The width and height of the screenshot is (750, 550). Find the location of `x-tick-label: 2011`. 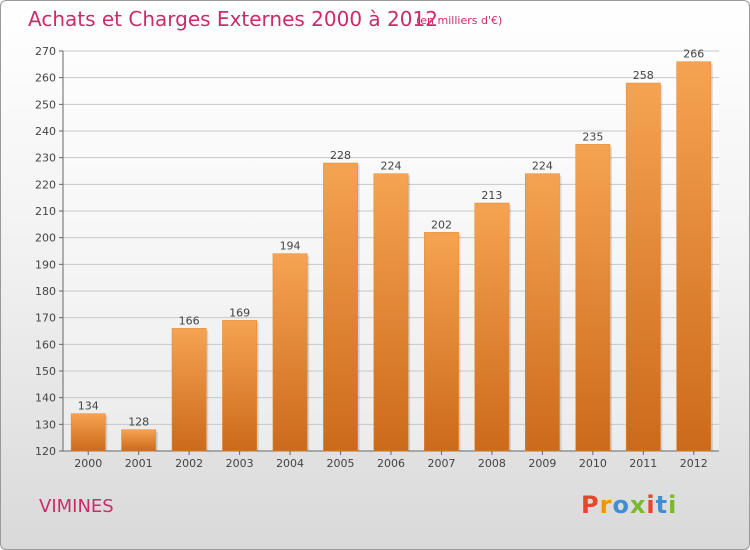

x-tick-label: 2011 is located at coordinates (643, 463).